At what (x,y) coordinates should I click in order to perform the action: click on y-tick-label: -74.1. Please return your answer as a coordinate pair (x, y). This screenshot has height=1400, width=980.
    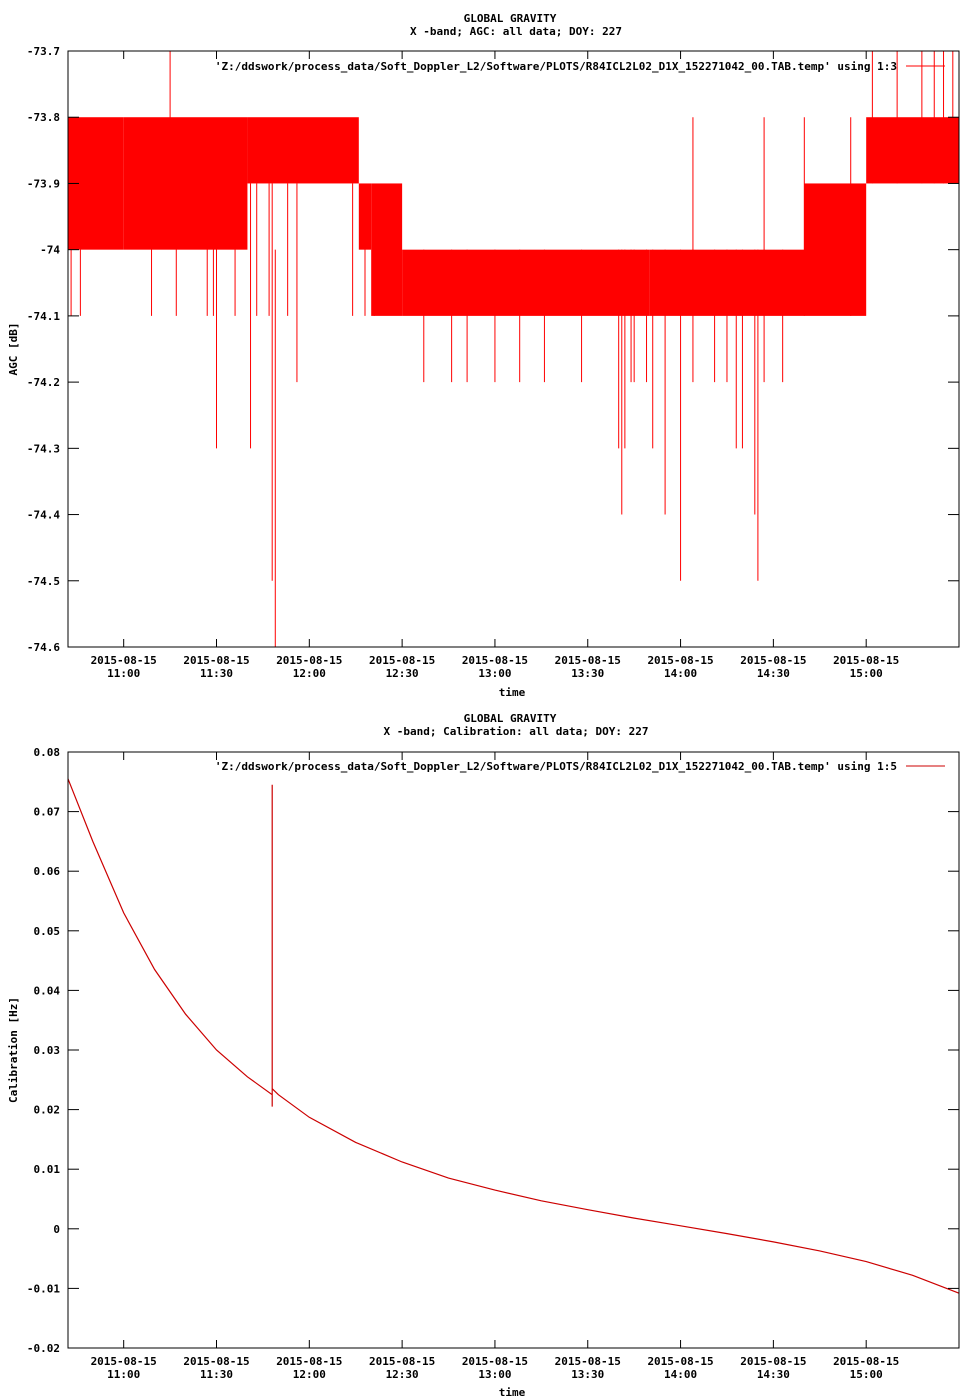
    Looking at the image, I should click on (43, 316).